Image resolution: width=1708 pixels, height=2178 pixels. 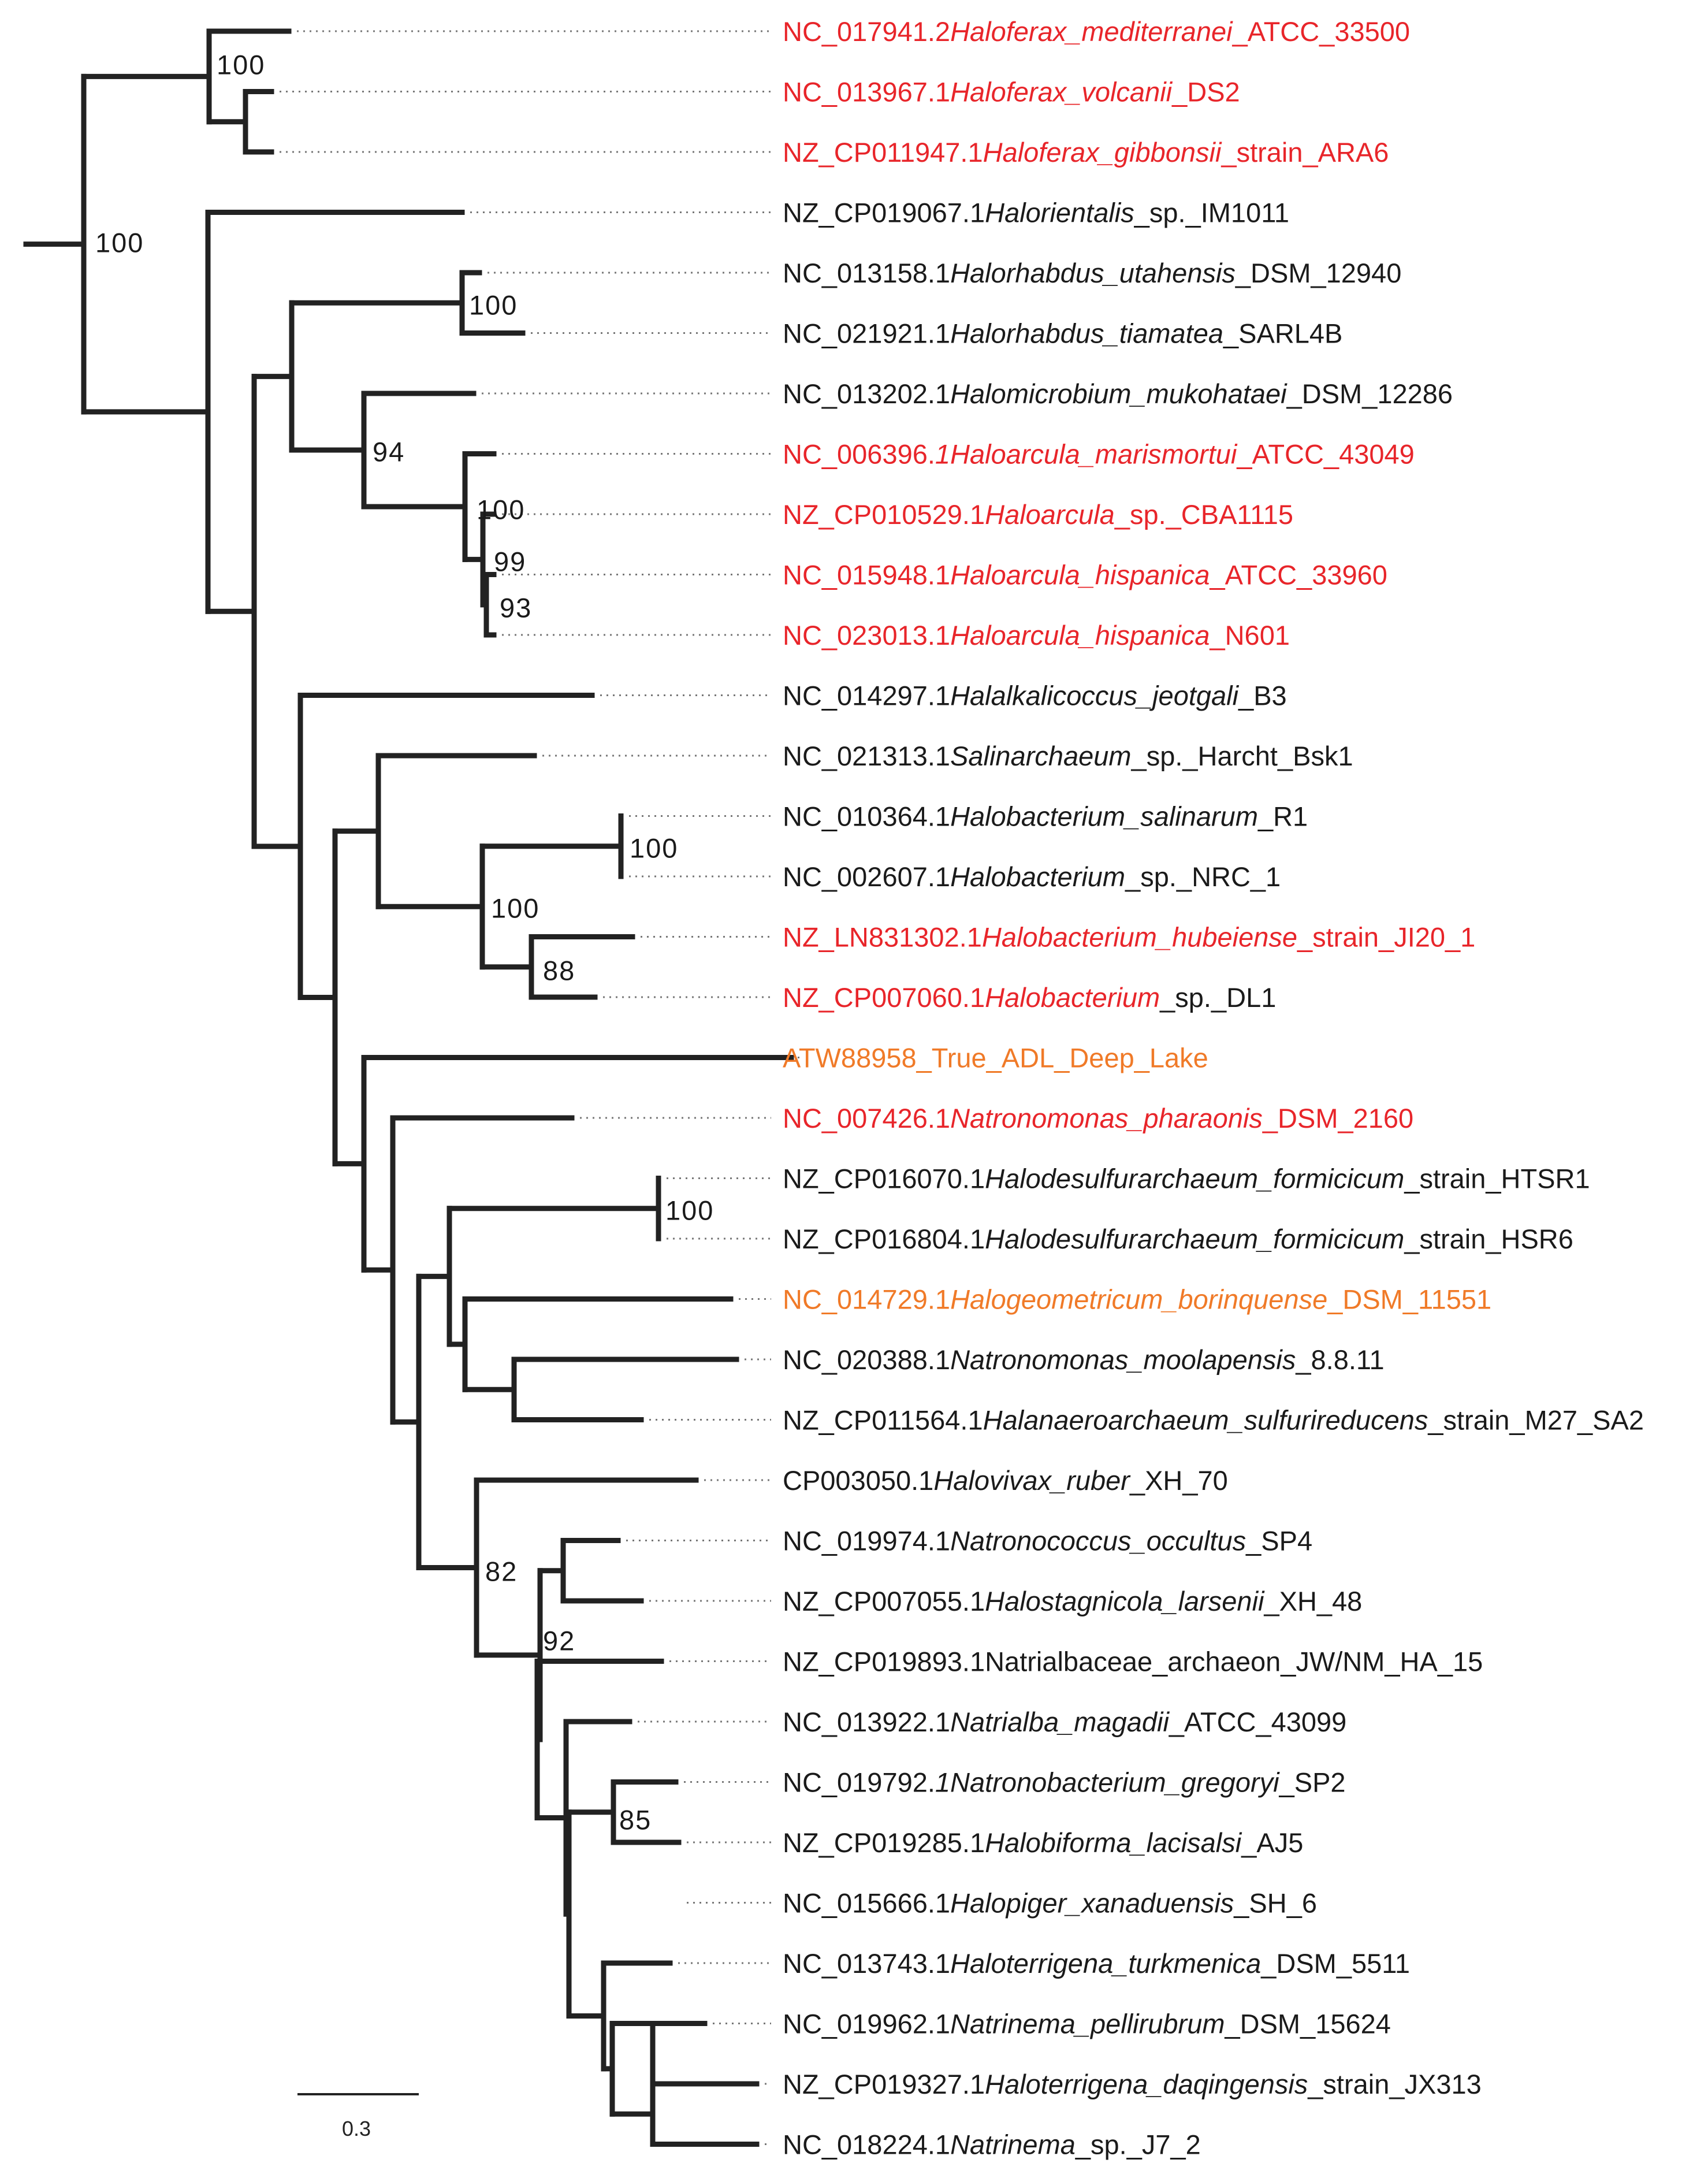 I want to click on bootstrap-support-value: 93, so click(x=516, y=608).